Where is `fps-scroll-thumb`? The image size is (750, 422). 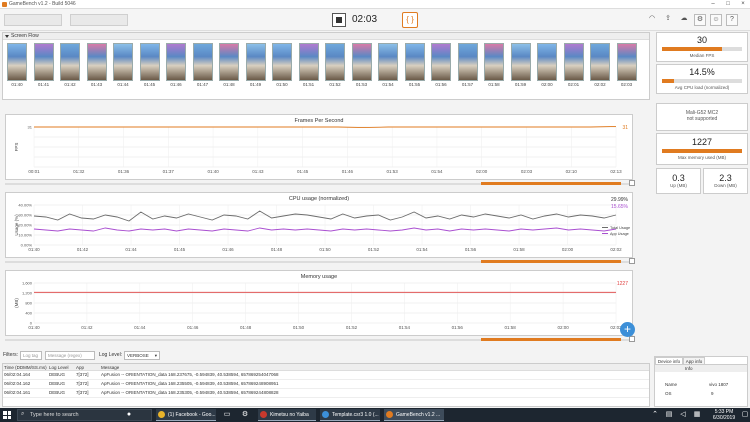 fps-scroll-thumb is located at coordinates (551, 183).